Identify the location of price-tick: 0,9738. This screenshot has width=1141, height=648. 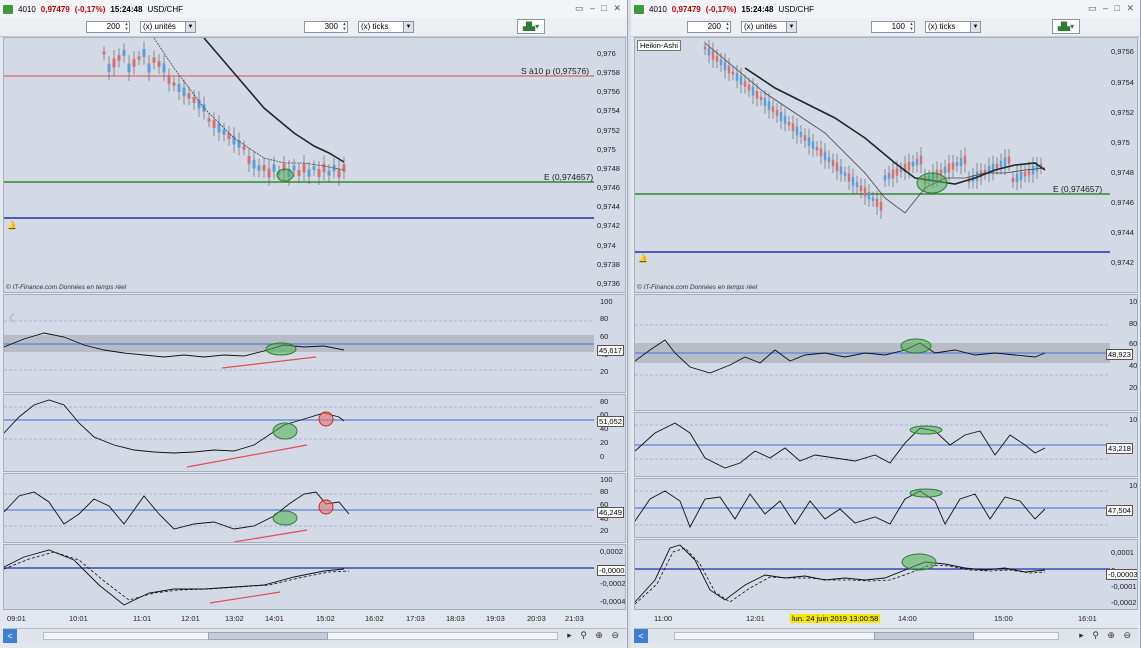
(608, 264).